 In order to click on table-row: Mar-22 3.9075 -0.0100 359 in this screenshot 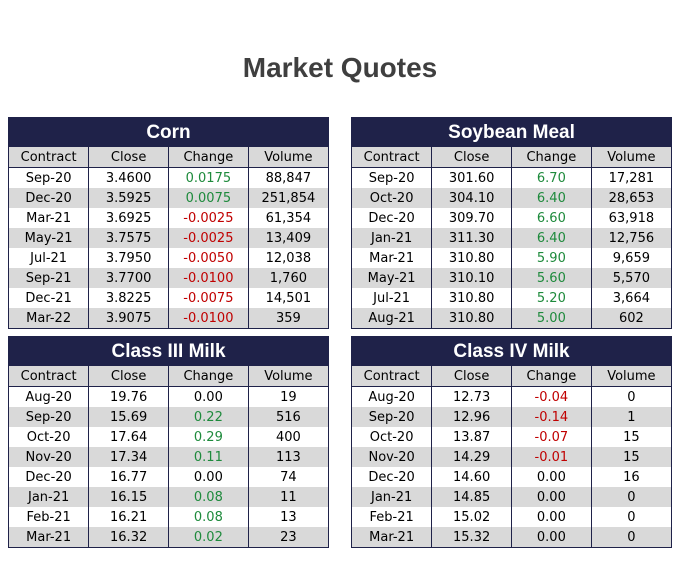, I will do `click(168, 318)`.